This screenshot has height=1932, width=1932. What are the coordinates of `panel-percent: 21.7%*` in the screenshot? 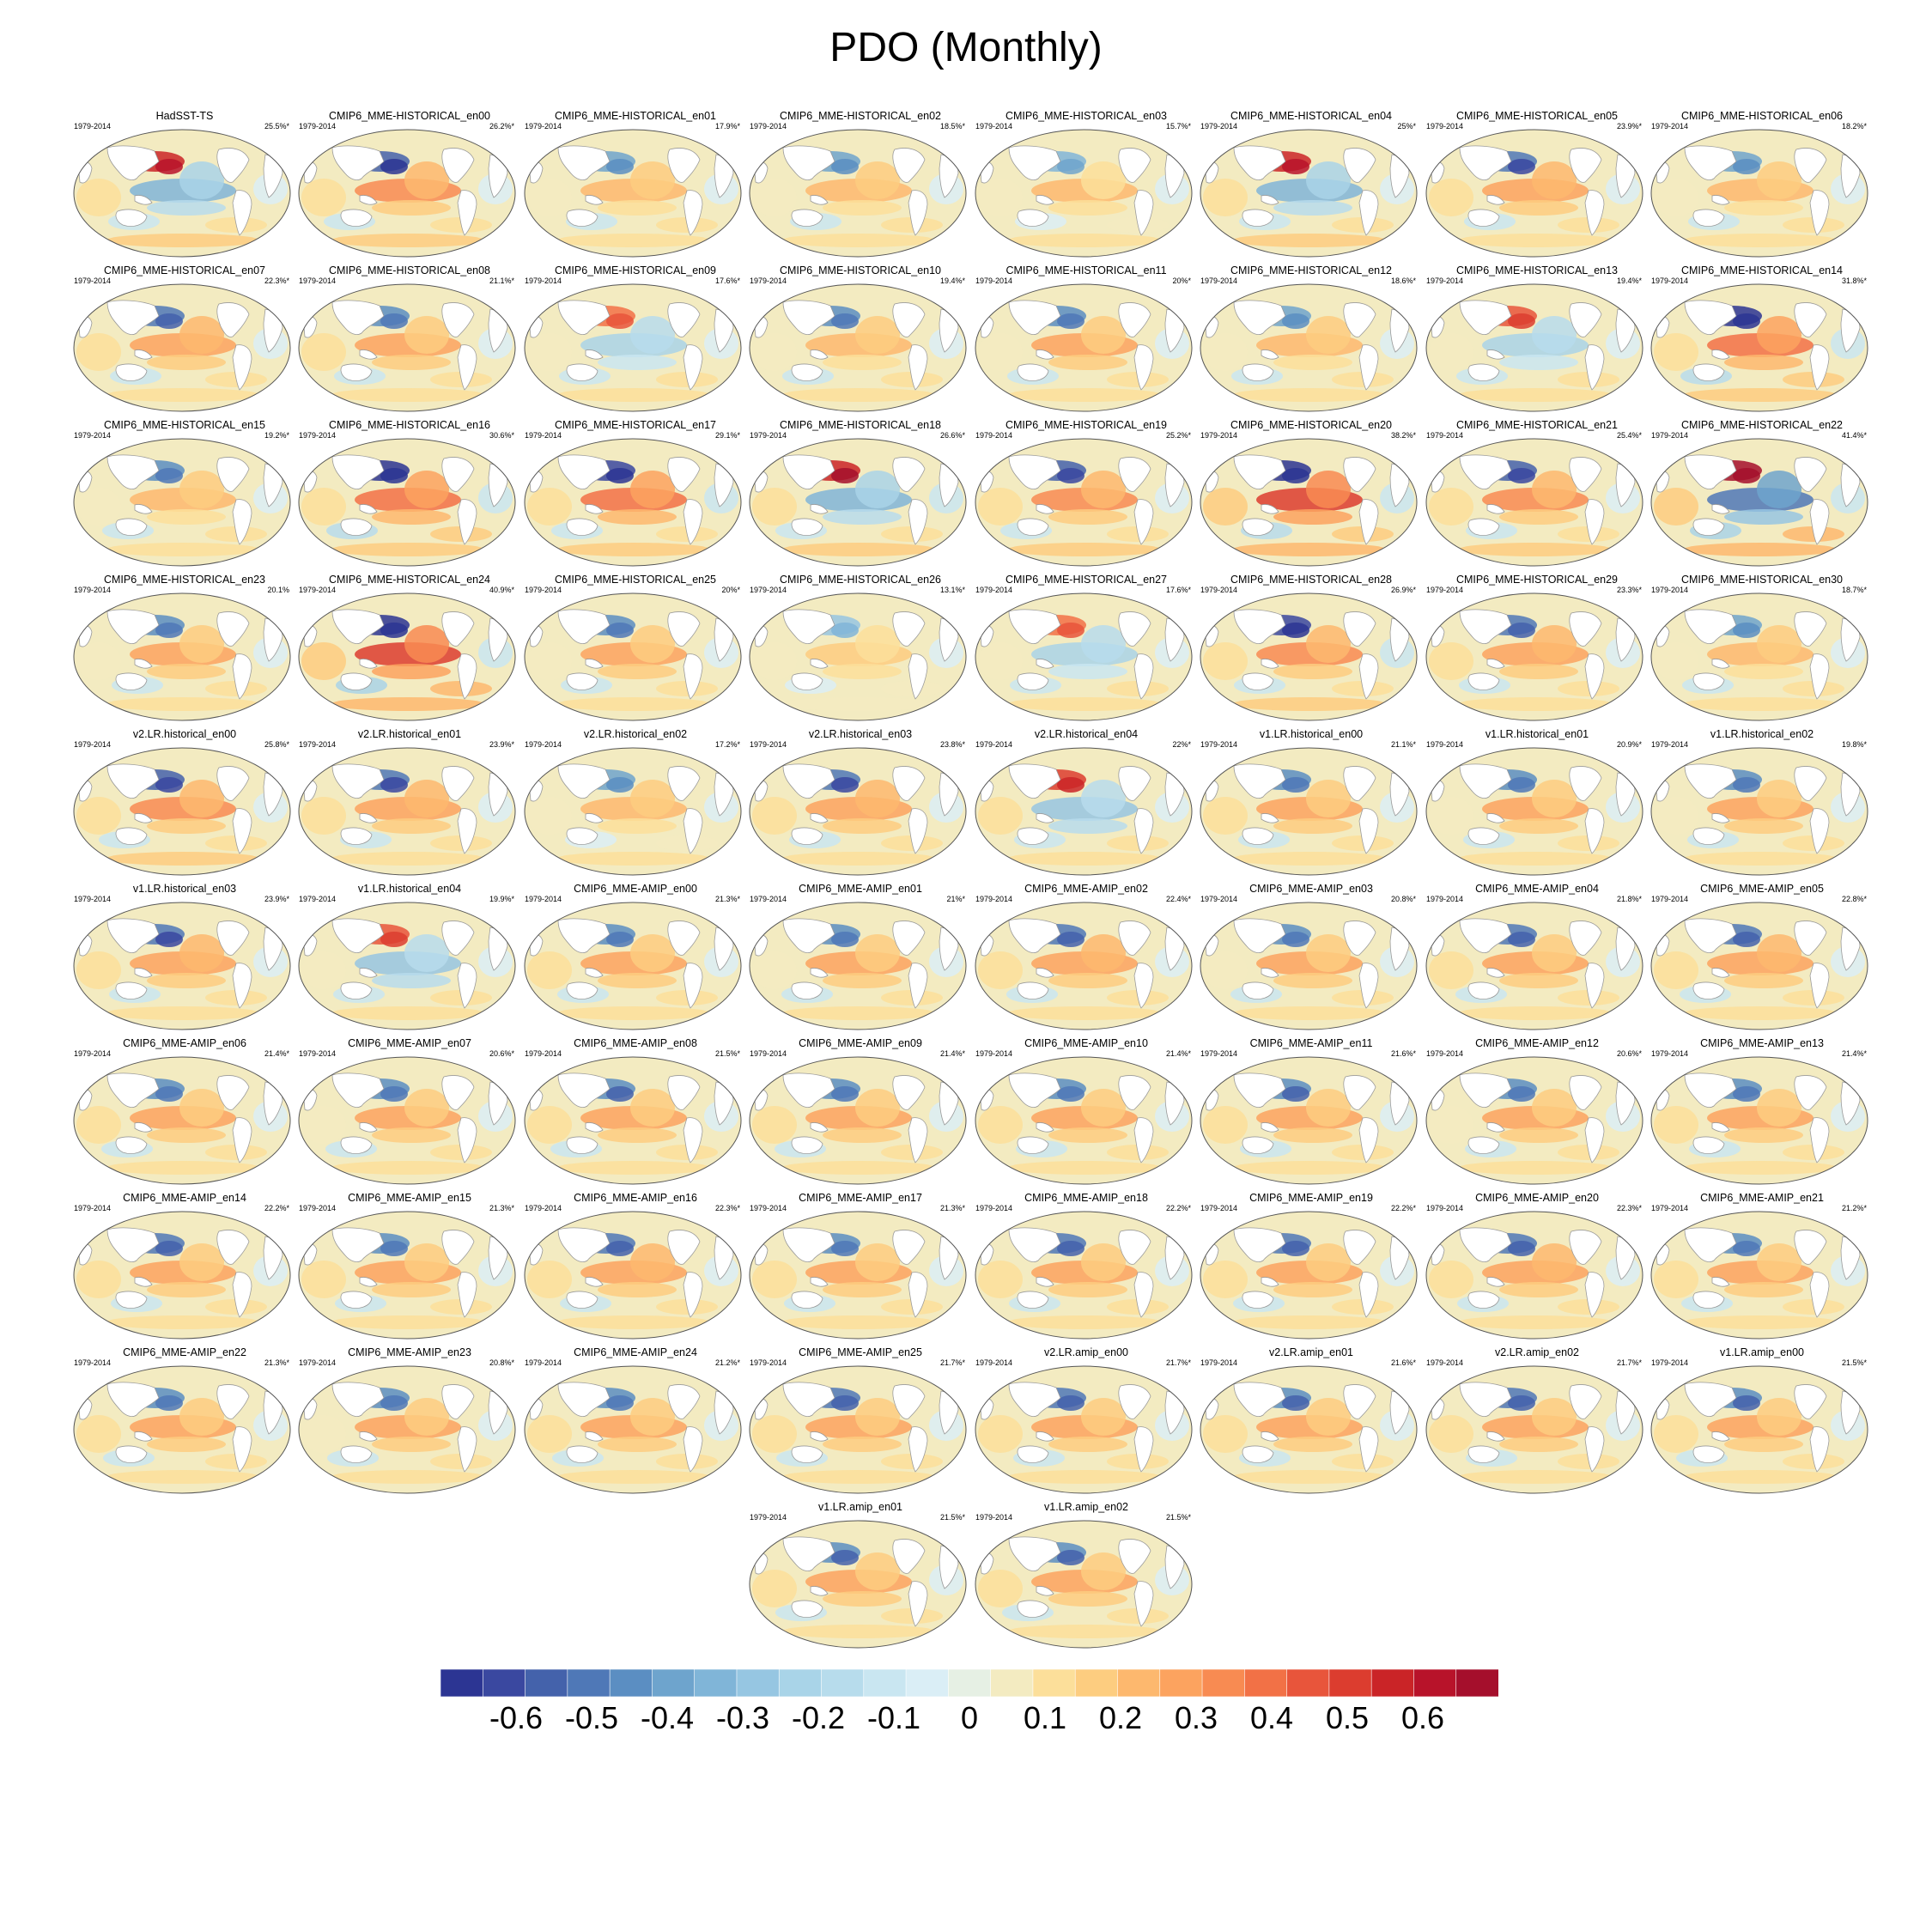 It's located at (1629, 1363).